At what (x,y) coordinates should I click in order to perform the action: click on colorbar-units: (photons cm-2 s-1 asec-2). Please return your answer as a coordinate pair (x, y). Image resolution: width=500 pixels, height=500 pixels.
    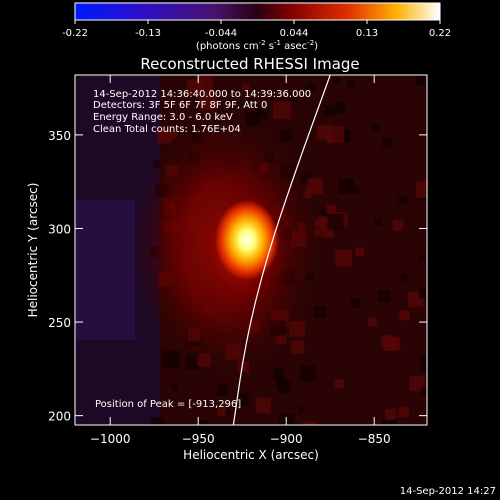
    Looking at the image, I should click on (257, 45).